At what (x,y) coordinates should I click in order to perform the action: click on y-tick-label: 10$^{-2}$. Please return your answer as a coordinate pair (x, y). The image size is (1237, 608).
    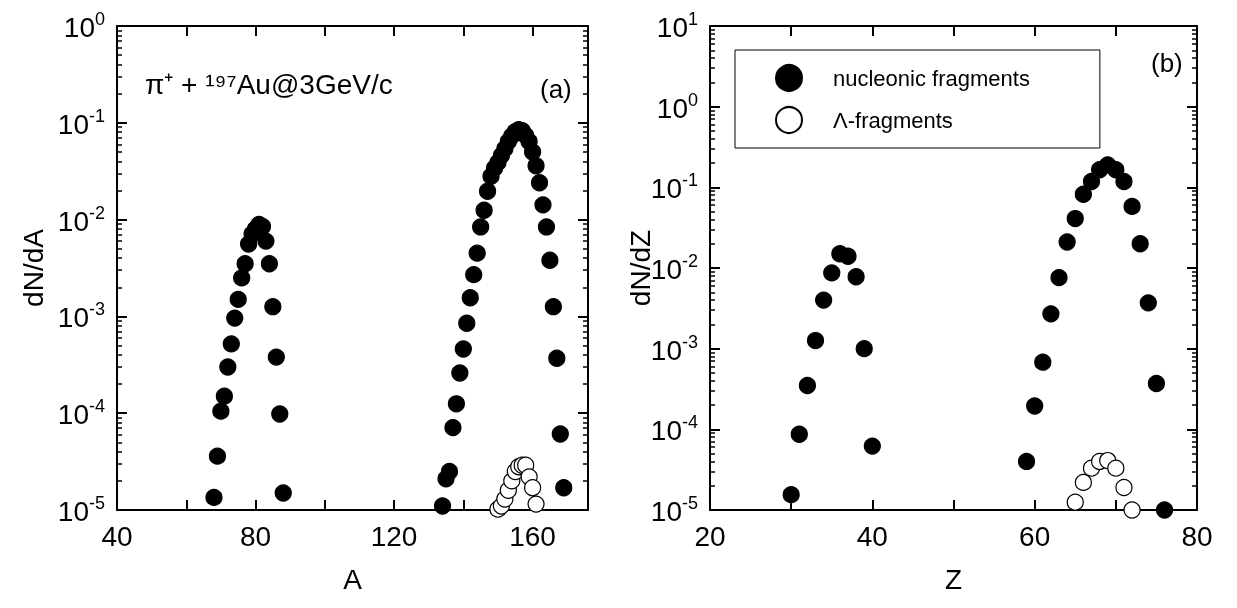
    Looking at the image, I should click on (81, 219).